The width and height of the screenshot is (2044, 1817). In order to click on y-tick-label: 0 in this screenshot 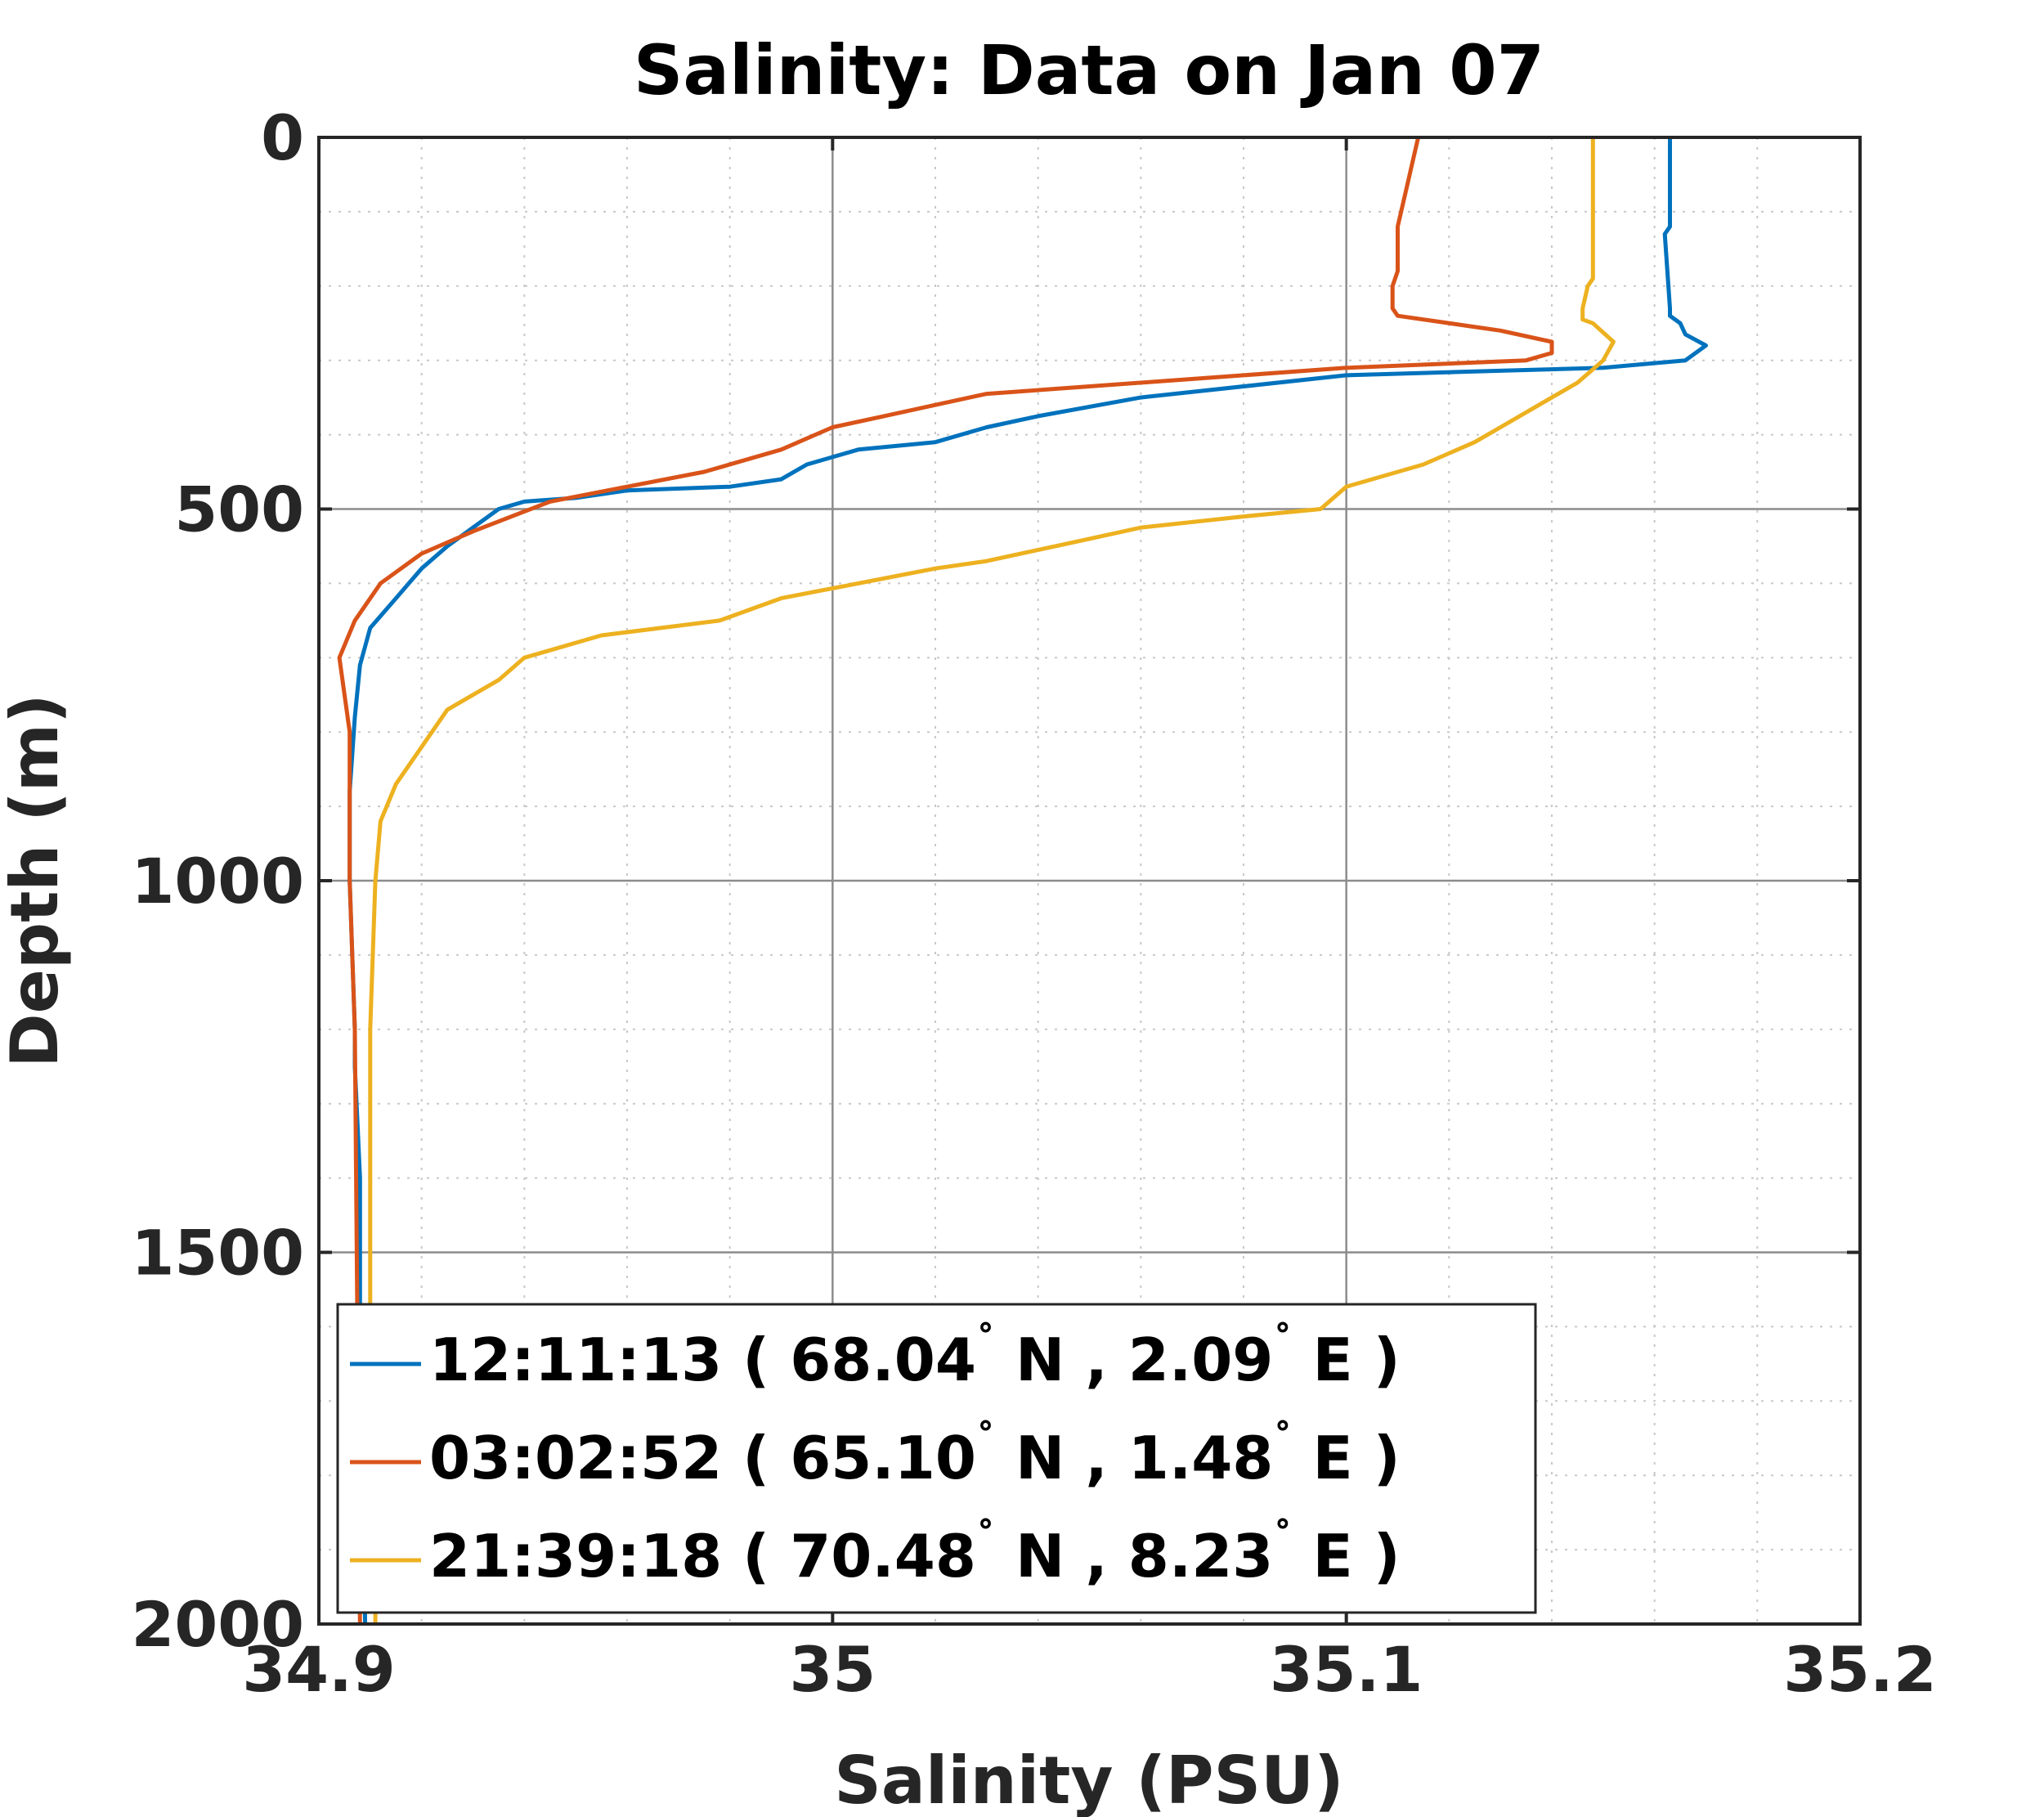, I will do `click(283, 137)`.